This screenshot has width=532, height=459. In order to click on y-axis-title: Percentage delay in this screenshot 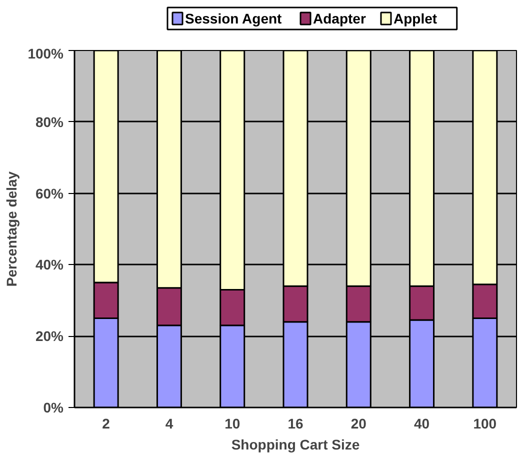, I will do `click(12, 229)`.